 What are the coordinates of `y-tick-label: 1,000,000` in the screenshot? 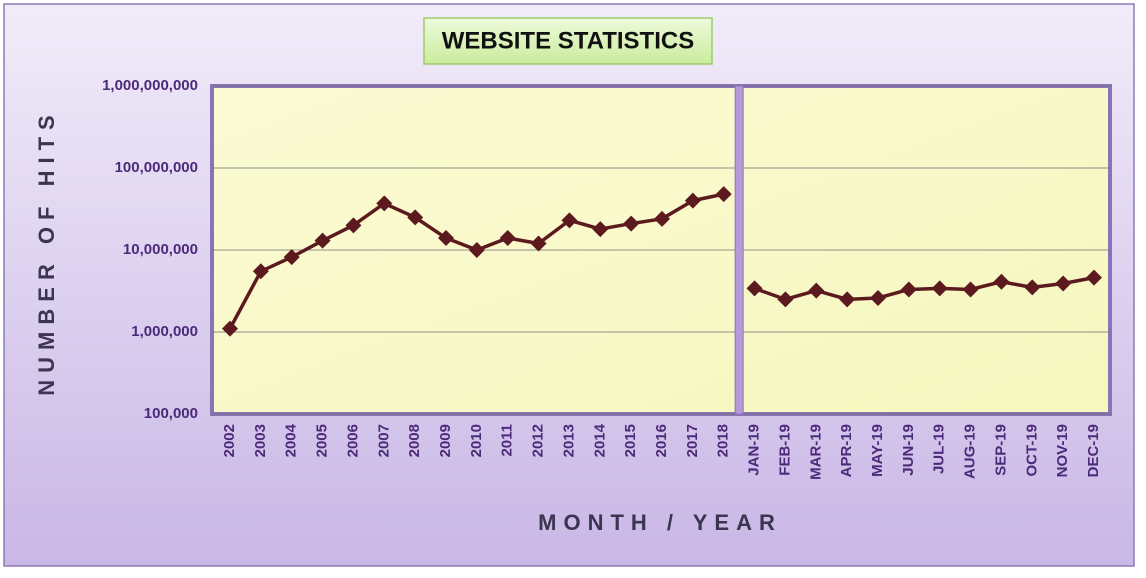 It's located at (164, 331).